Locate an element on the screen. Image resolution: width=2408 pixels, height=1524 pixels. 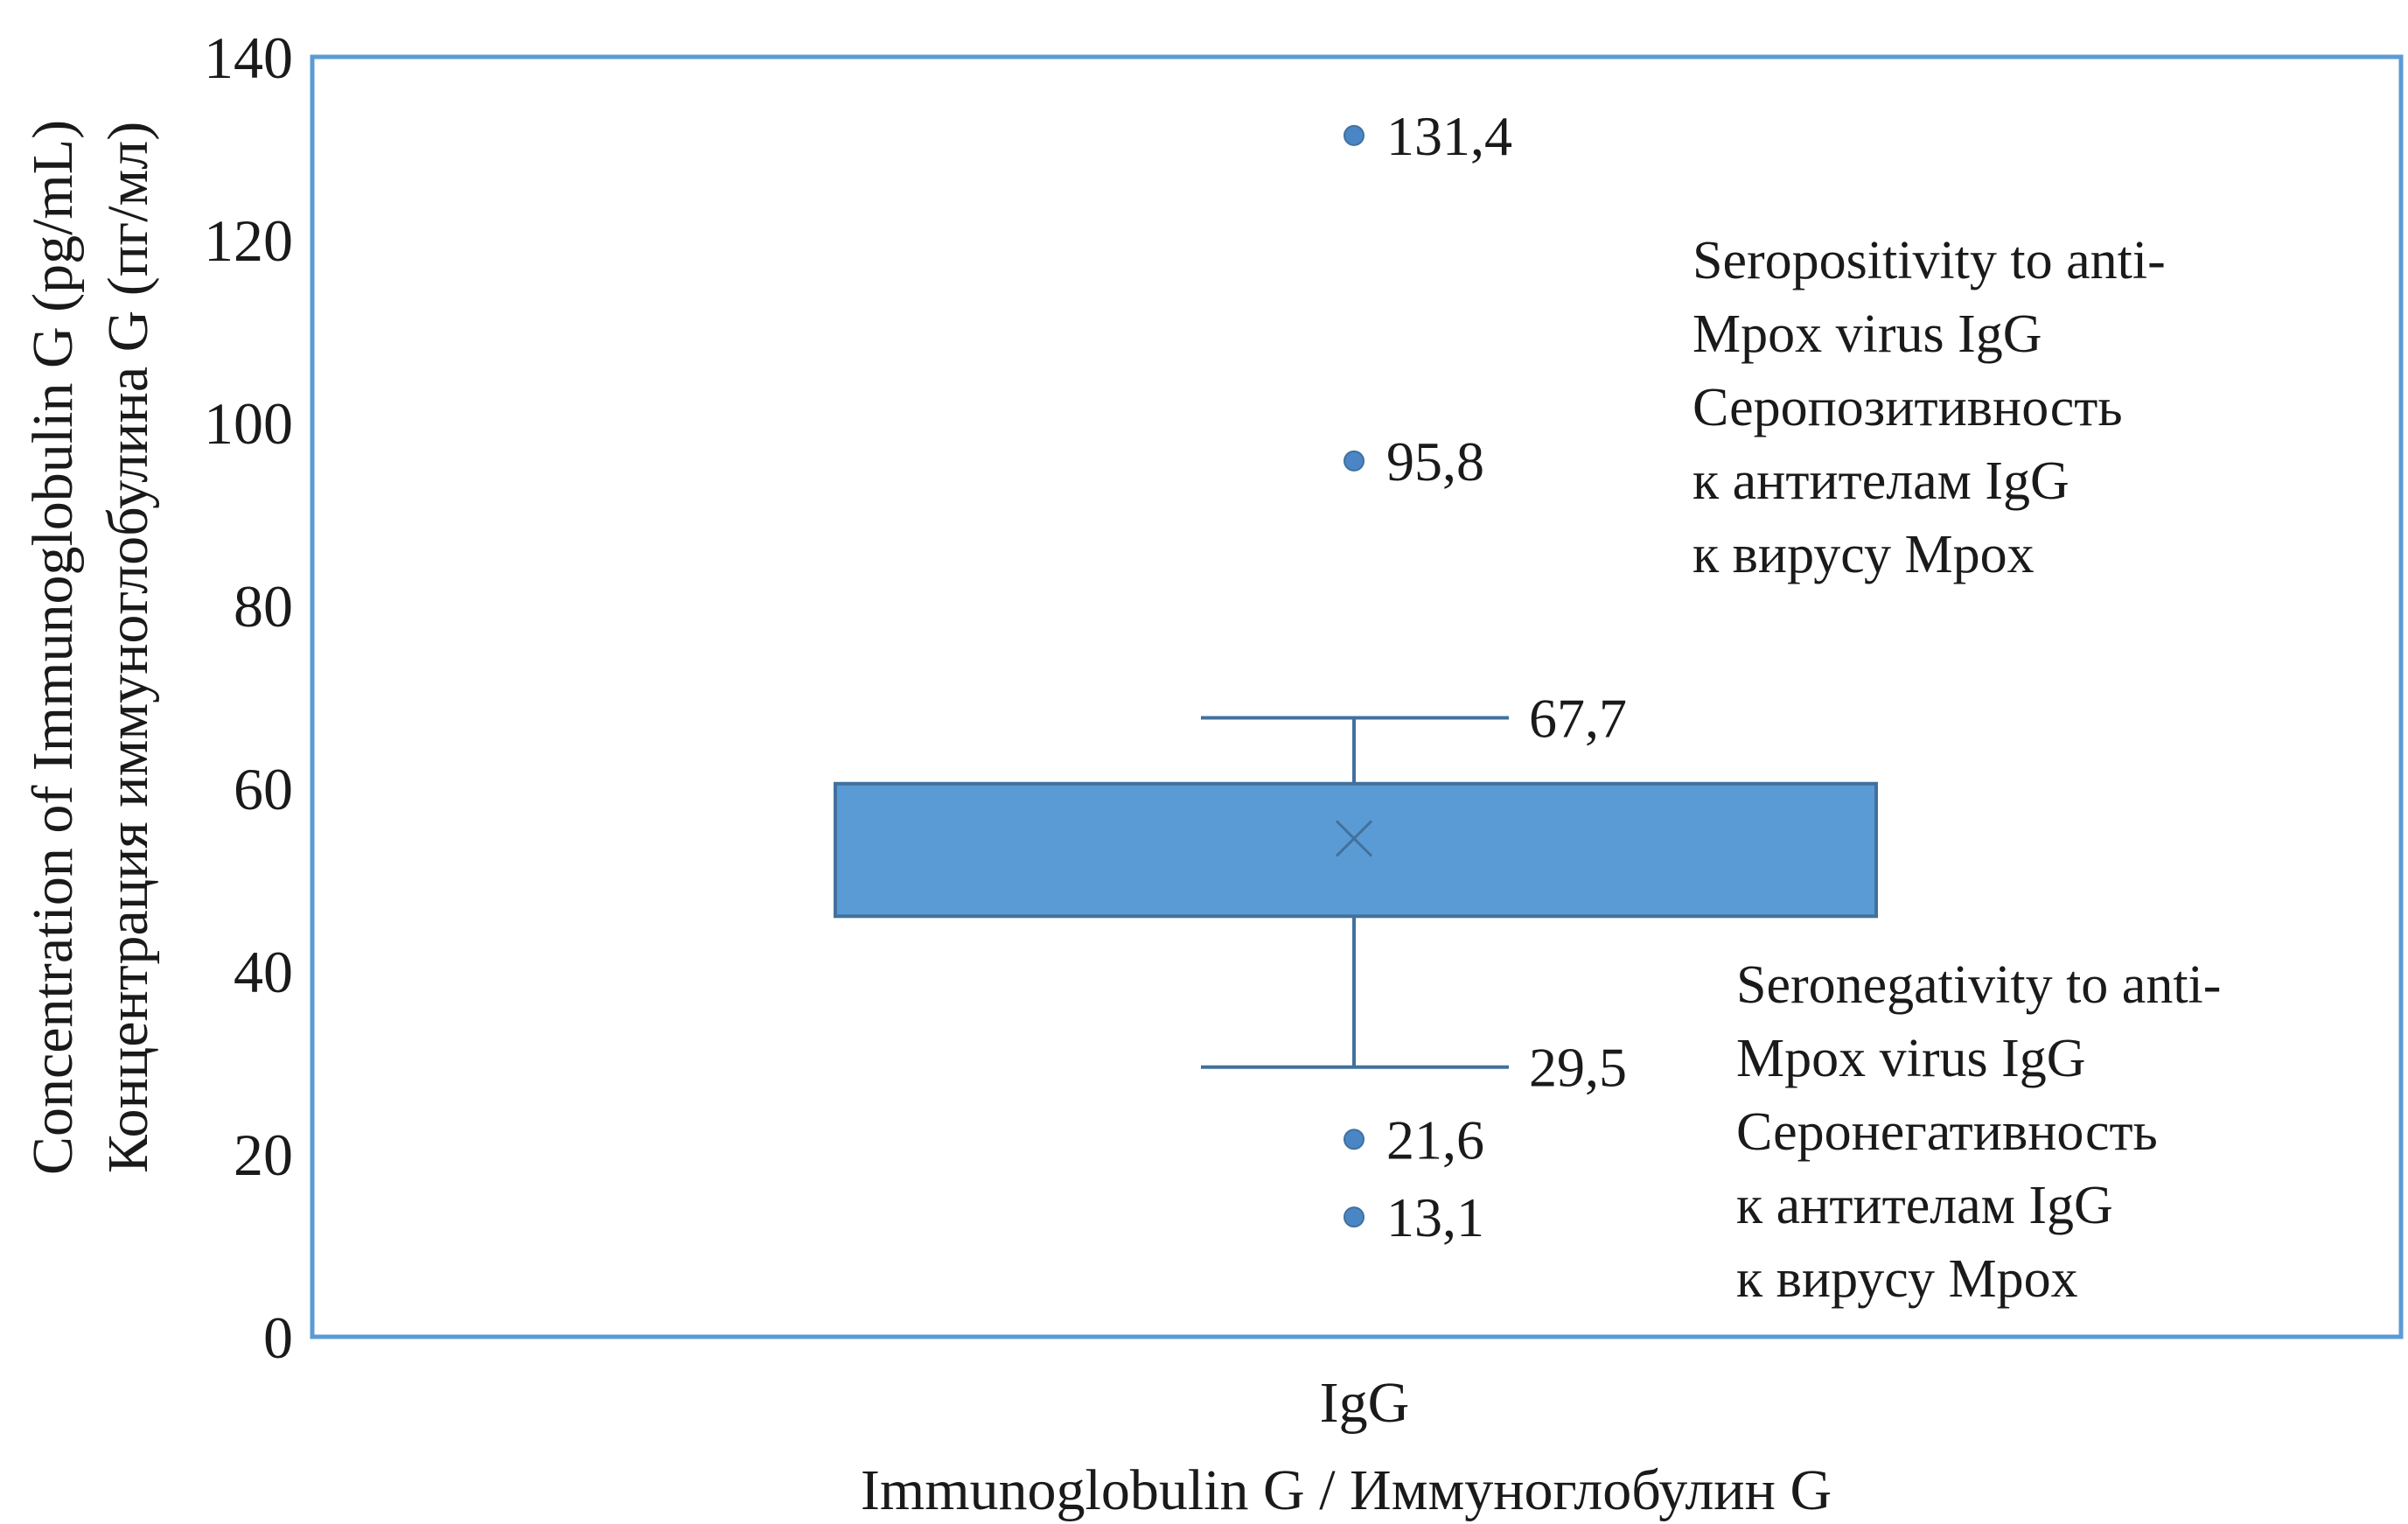
x-axis-title: Immunoglobulin G / Иммуноглобулин G is located at coordinates (1346, 1490).